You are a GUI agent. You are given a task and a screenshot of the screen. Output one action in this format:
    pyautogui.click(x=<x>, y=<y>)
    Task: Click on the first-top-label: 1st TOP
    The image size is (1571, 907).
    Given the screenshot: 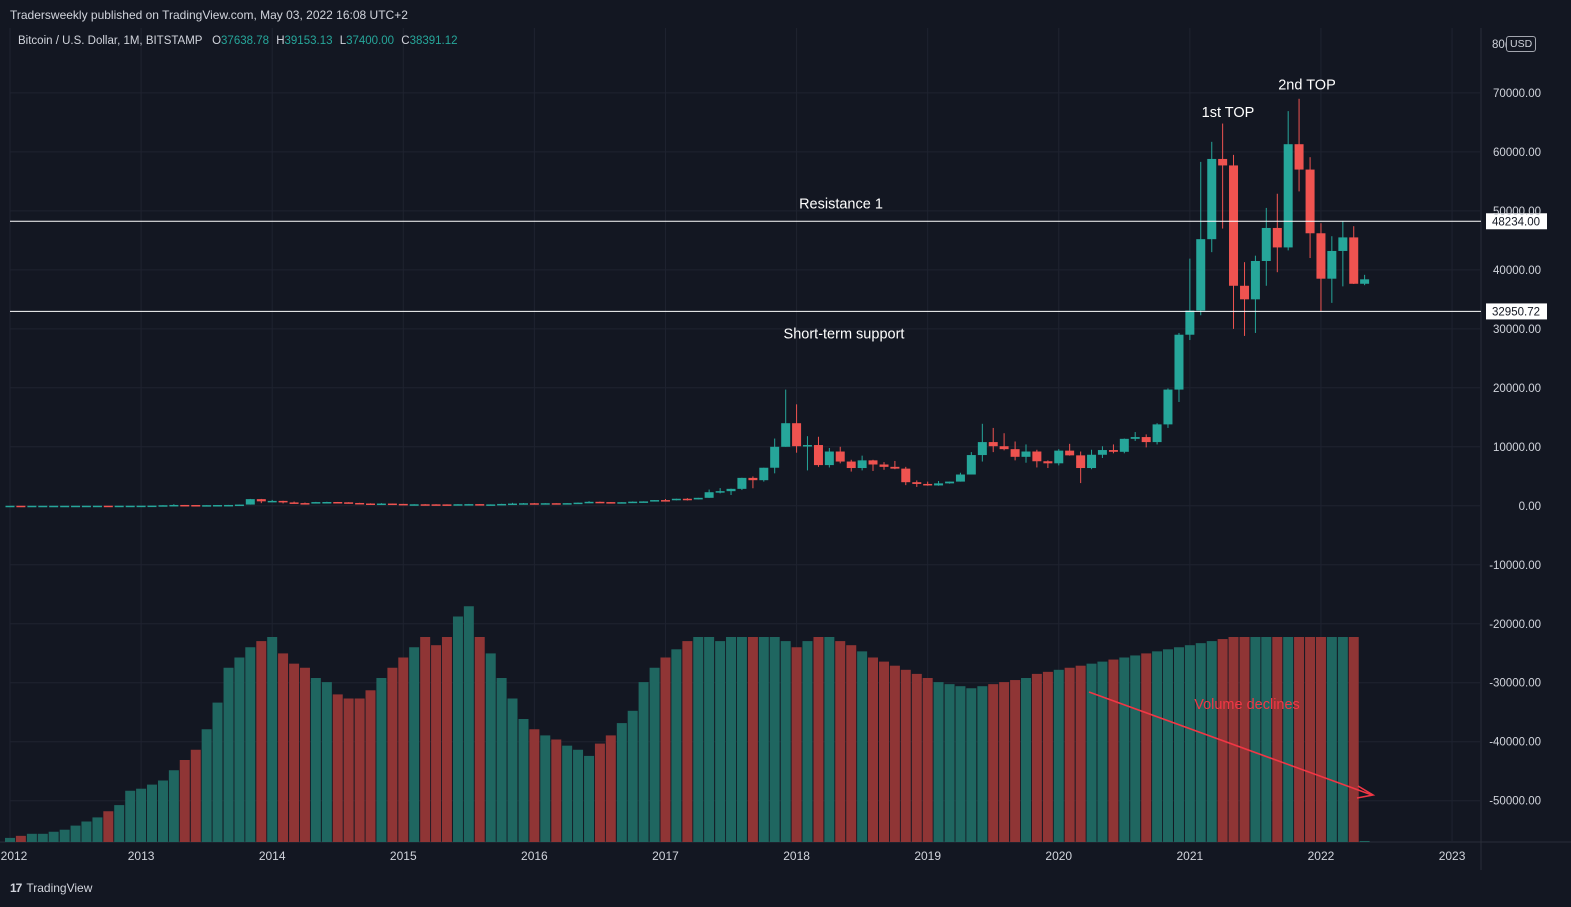 What is the action you would take?
    pyautogui.click(x=1228, y=113)
    